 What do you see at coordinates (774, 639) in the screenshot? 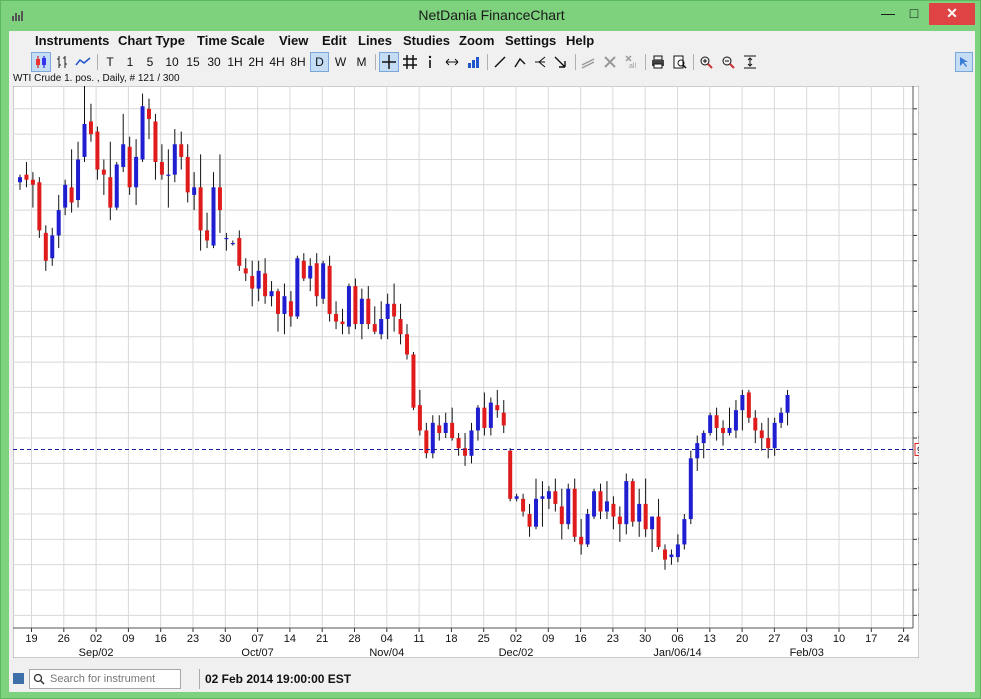
I see `x-tick-label: 27` at bounding box center [774, 639].